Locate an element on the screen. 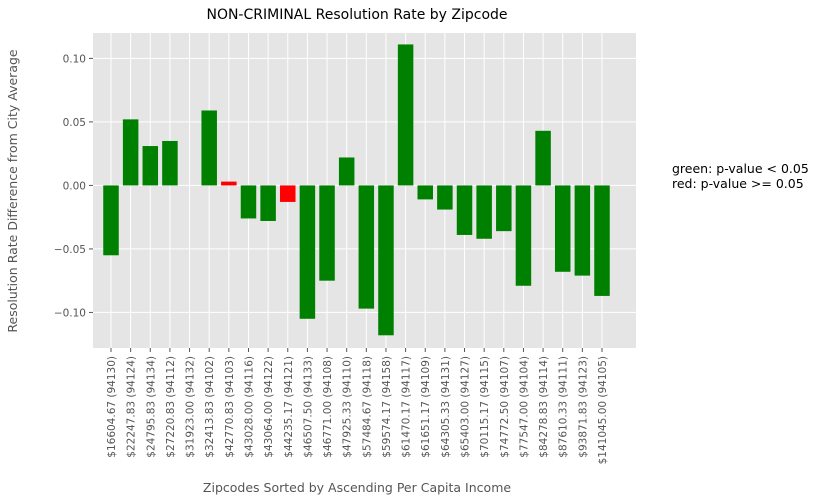 Image resolution: width=814 pixels, height=503 pixels. legend-green-note: green: p-value < 0.05 is located at coordinates (740, 168).